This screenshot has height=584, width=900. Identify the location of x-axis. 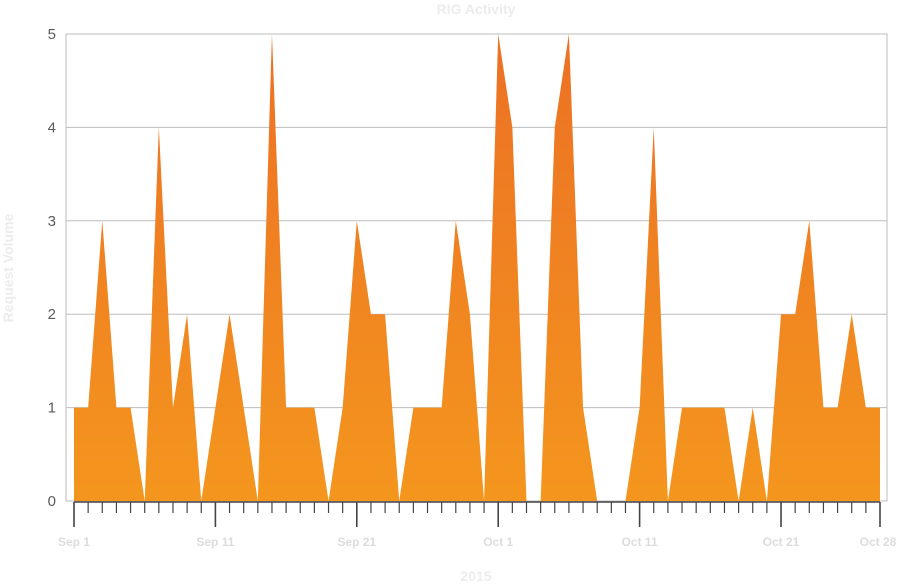
(477, 514).